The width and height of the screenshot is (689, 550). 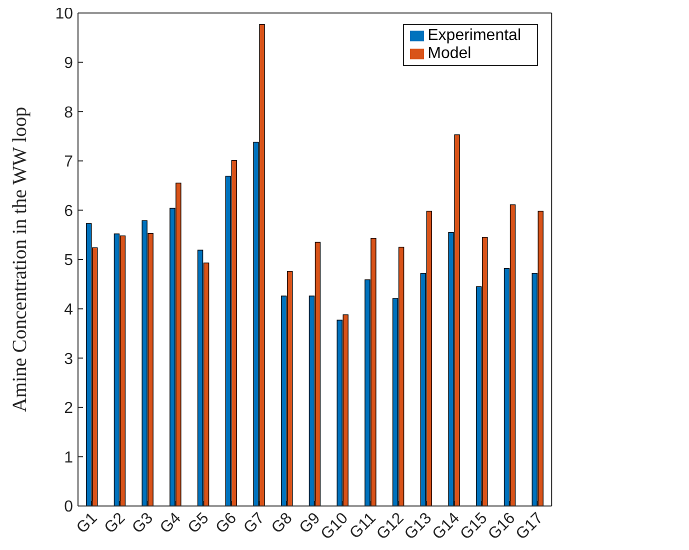 What do you see at coordinates (69, 211) in the screenshot?
I see `y-tick-label: 6` at bounding box center [69, 211].